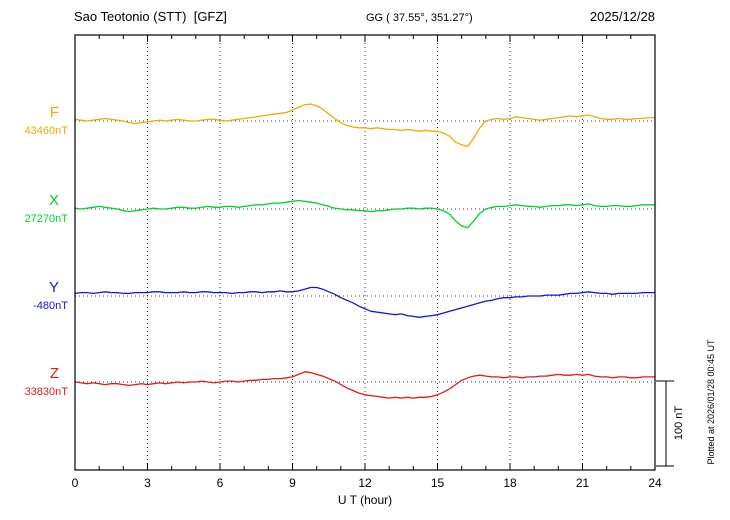  Describe the element at coordinates (75, 483) in the screenshot. I see `x-tick-label: 0` at that location.